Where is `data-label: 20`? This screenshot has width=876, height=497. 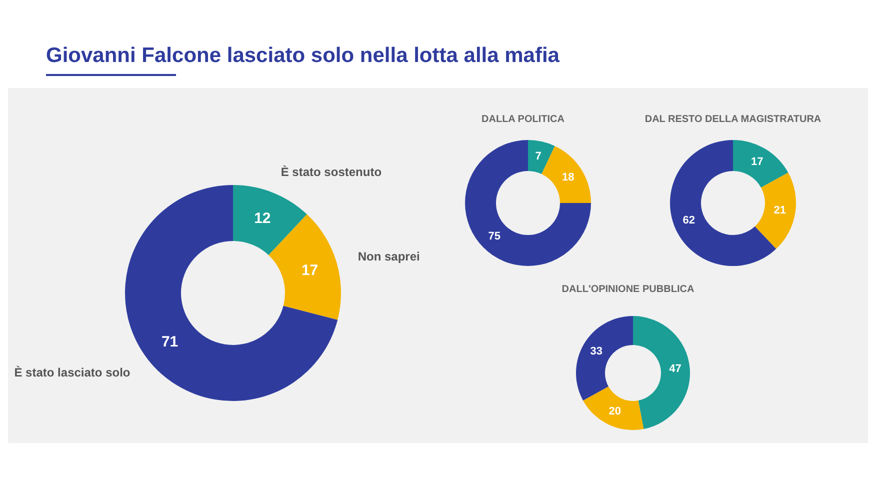 data-label: 20 is located at coordinates (615, 411).